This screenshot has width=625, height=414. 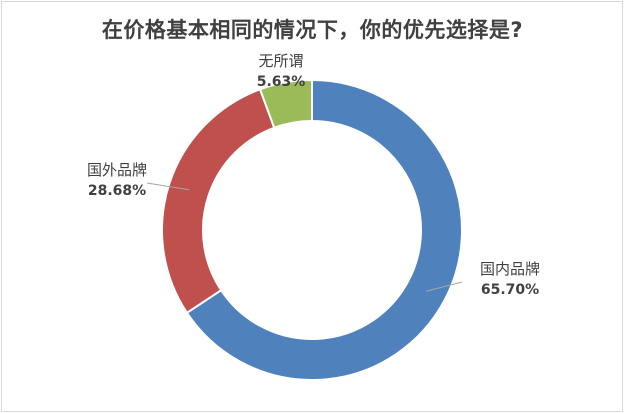 What do you see at coordinates (117, 170) in the screenshot?
I see `slice-label-name-2: 国外品牌` at bounding box center [117, 170].